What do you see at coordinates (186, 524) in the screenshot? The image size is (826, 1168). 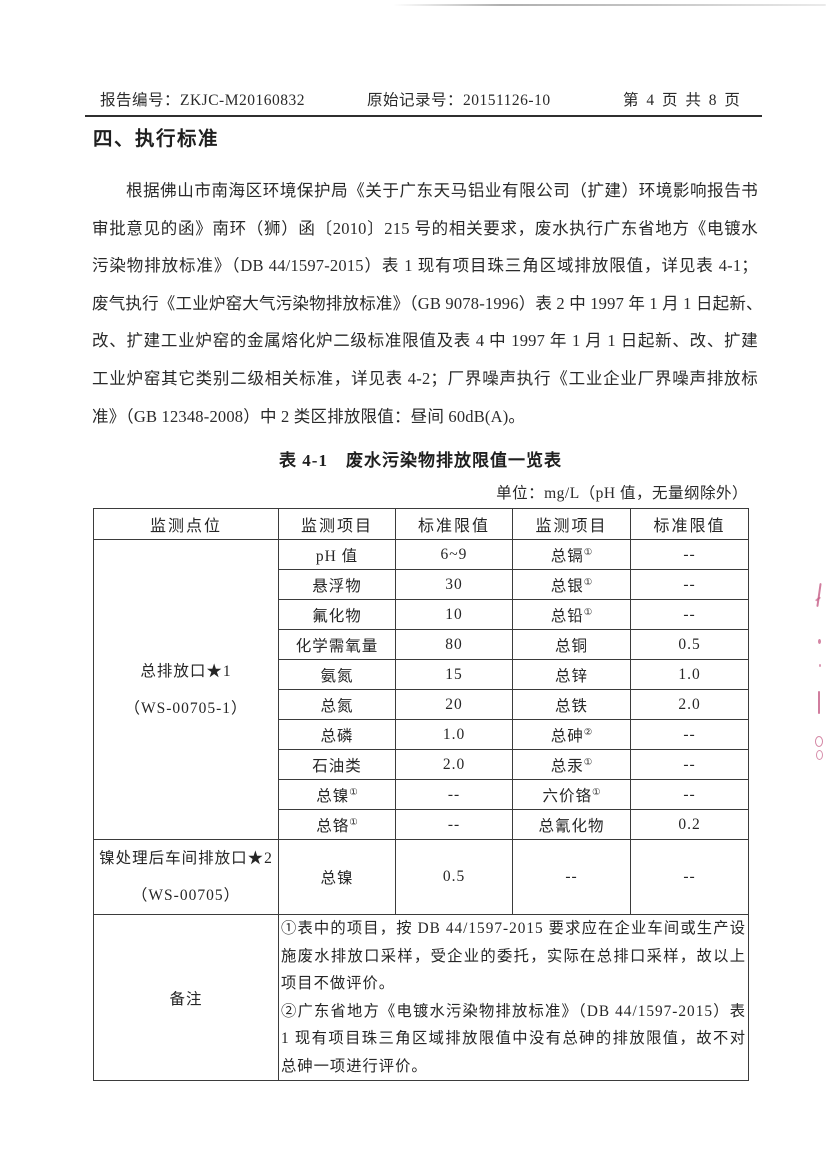 I see `column-header: 监测点位` at bounding box center [186, 524].